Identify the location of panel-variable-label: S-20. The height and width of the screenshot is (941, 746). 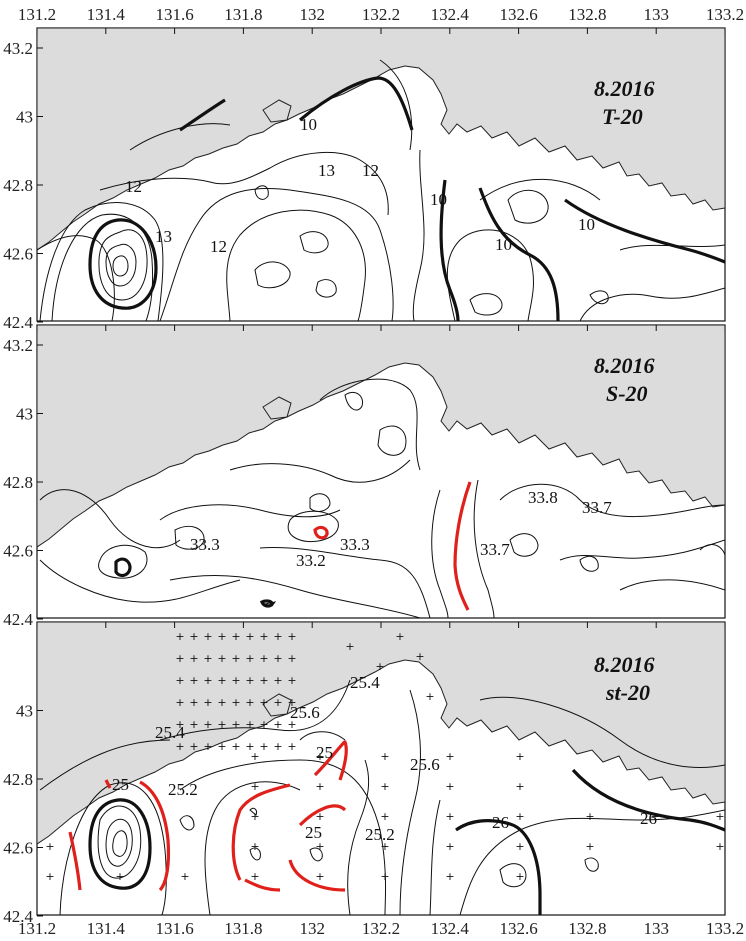
(627, 393).